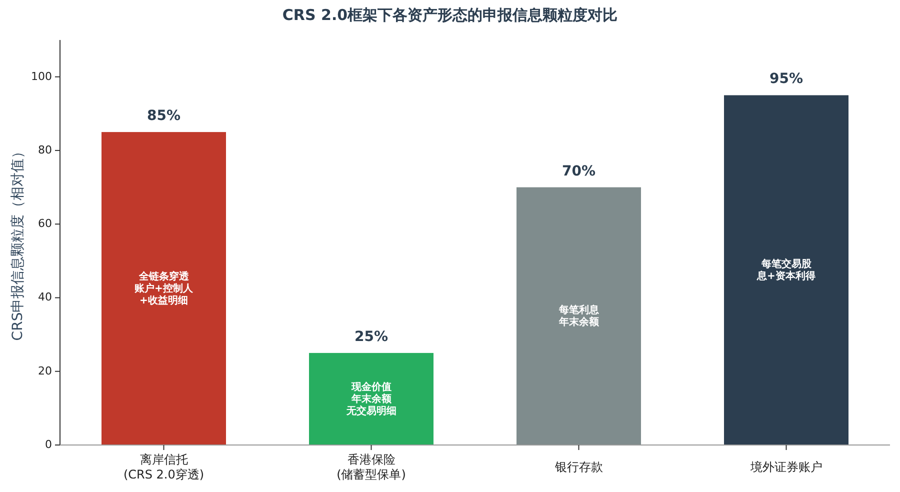  I want to click on data-label: 25%, so click(371, 336).